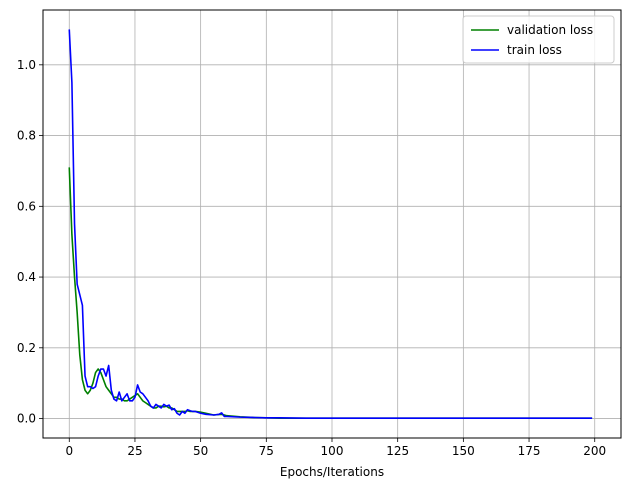 The height and width of the screenshot is (489, 630). I want to click on y-tick-label: 0.2, so click(26, 348).